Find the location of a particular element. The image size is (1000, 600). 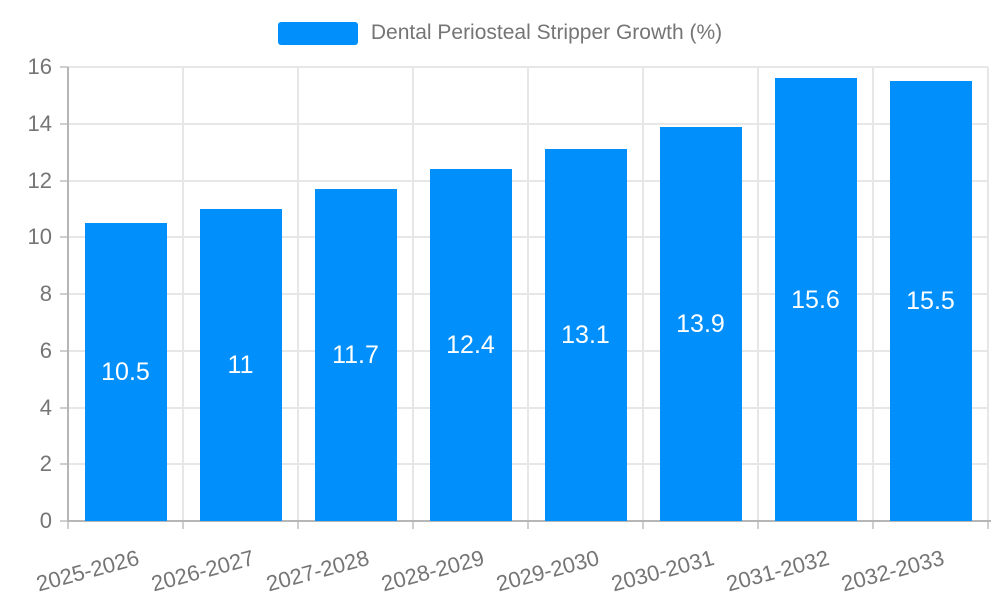

y-axis-label: 12 is located at coordinates (39, 180).